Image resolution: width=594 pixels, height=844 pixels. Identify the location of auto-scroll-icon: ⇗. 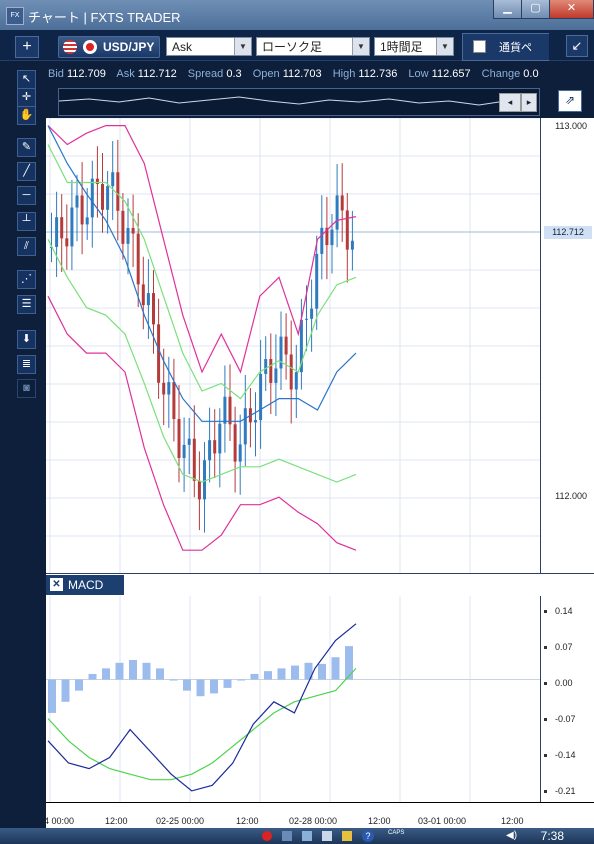
(570, 101).